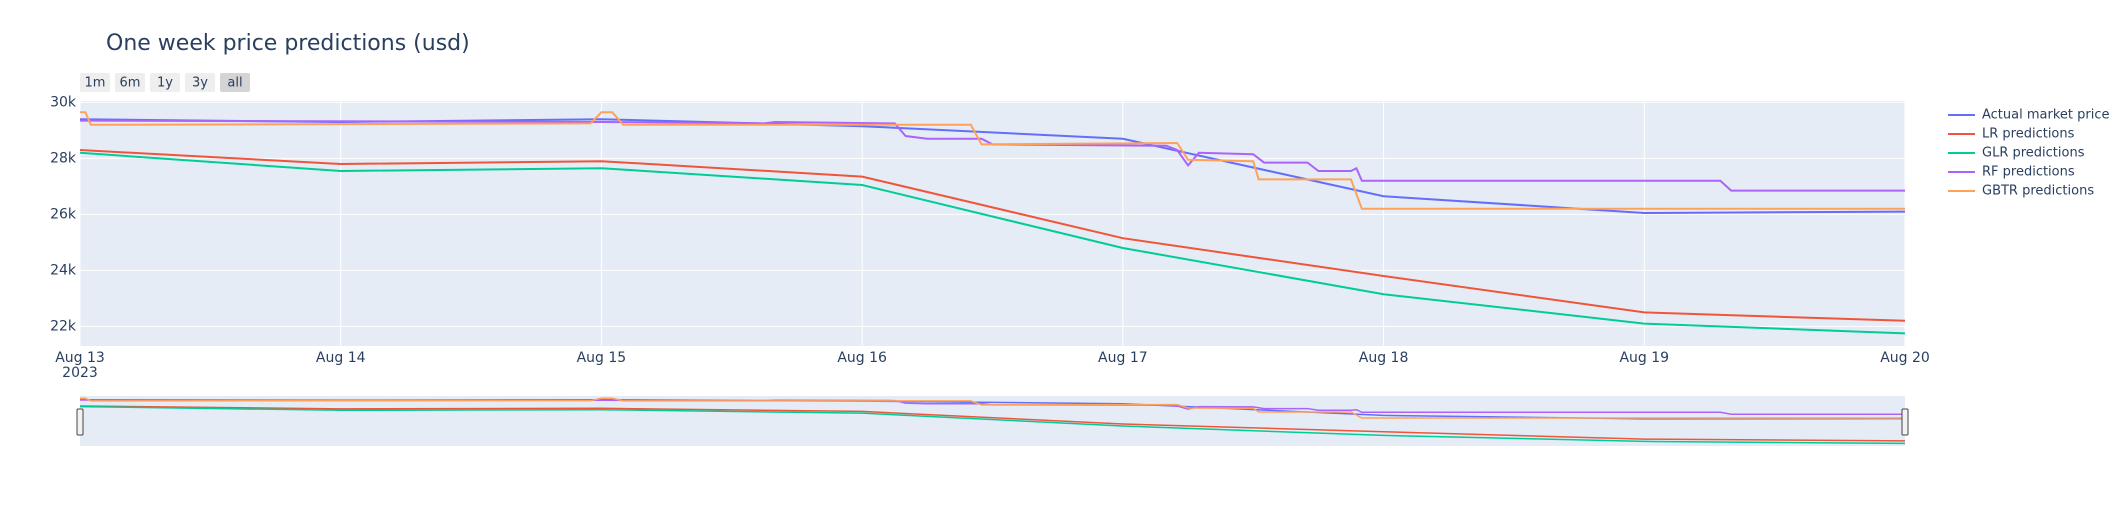 The image size is (2118, 525). What do you see at coordinates (1644, 358) in the screenshot?
I see `x-tick-label: Aug 19` at bounding box center [1644, 358].